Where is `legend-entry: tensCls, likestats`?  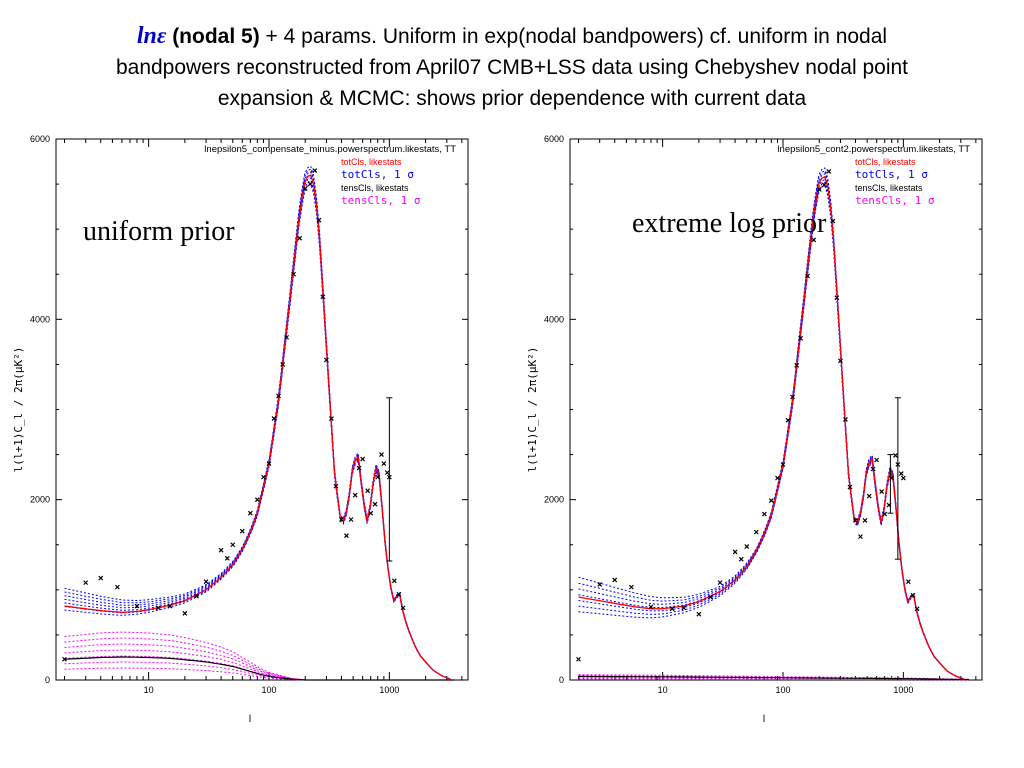
legend-entry: tensCls, likestats is located at coordinates (889, 188).